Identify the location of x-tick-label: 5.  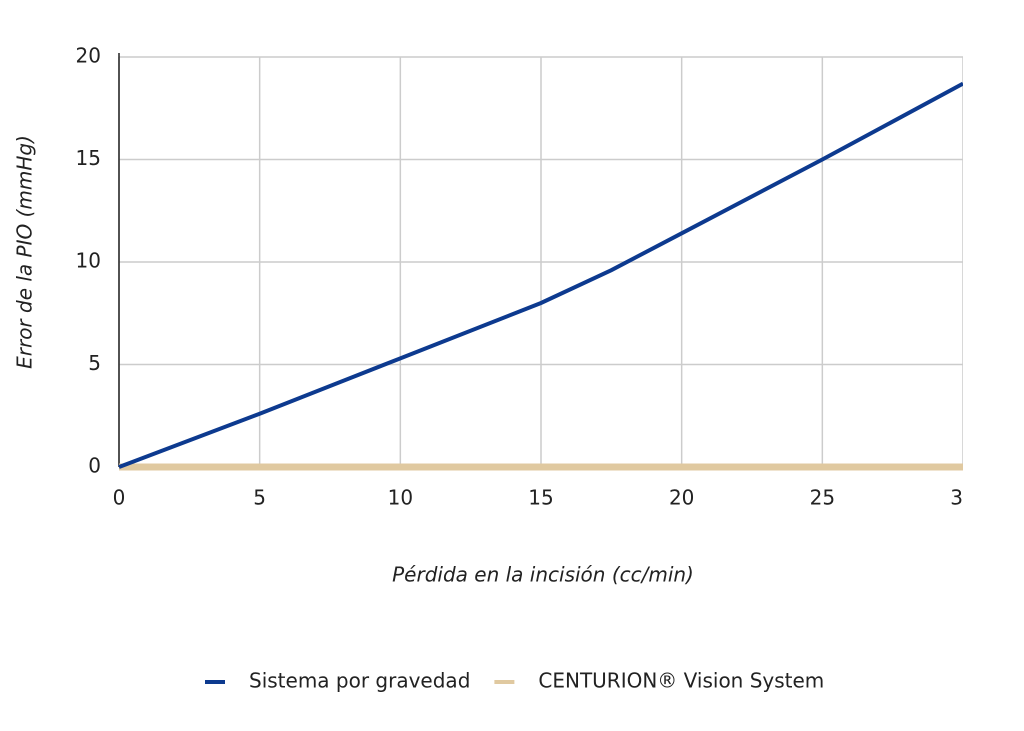
(259, 498).